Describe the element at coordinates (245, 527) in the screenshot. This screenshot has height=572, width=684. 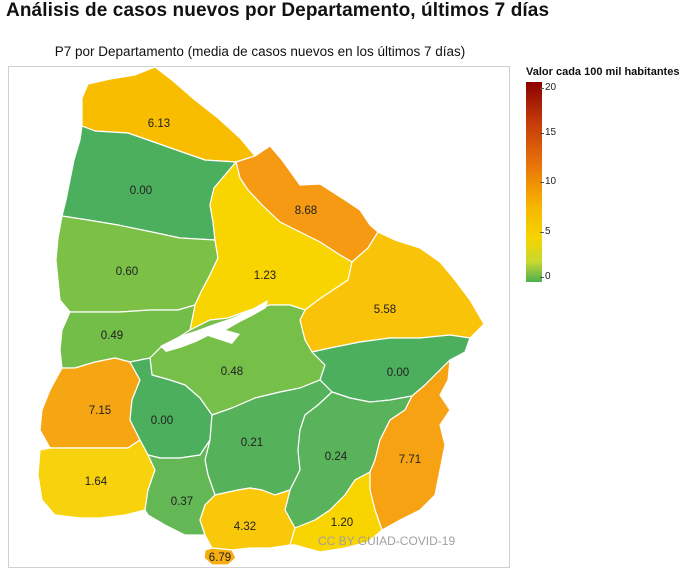
I see `value-canelones: 4.32` at that location.